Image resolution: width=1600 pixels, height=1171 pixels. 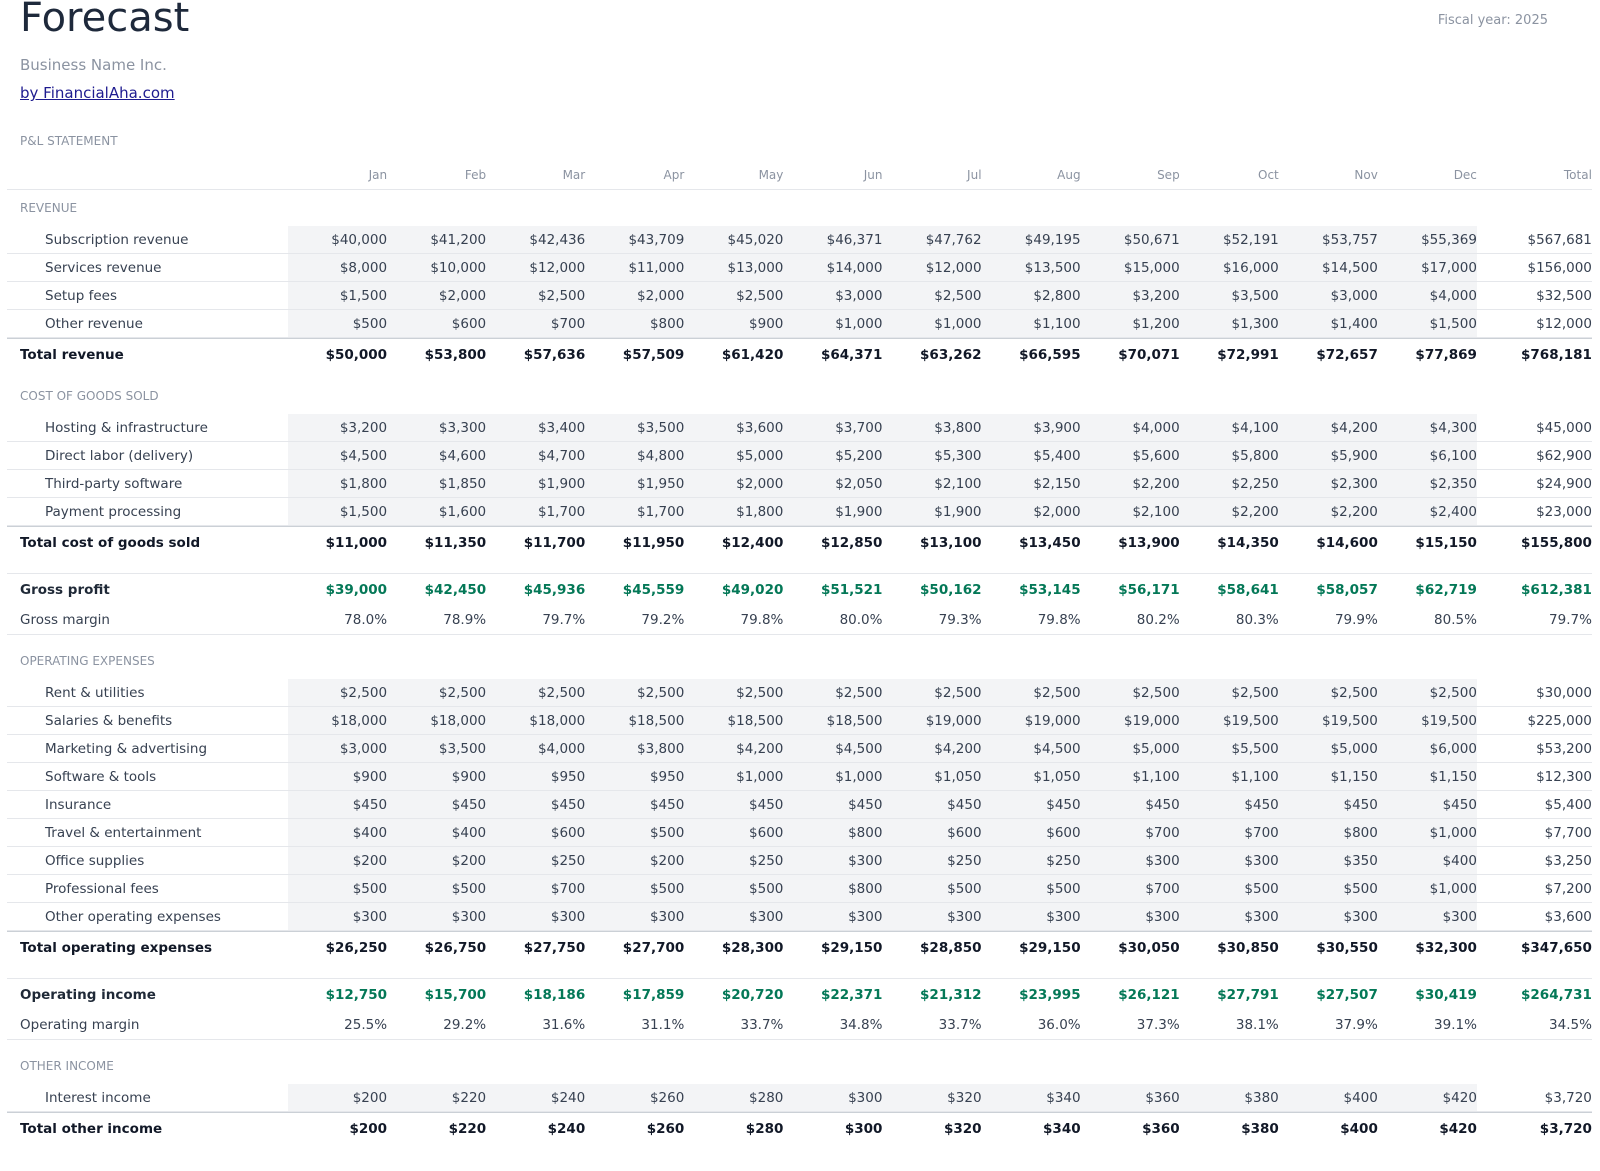 What do you see at coordinates (1427, 511) in the screenshot?
I see `line-item-cell: $2,400` at bounding box center [1427, 511].